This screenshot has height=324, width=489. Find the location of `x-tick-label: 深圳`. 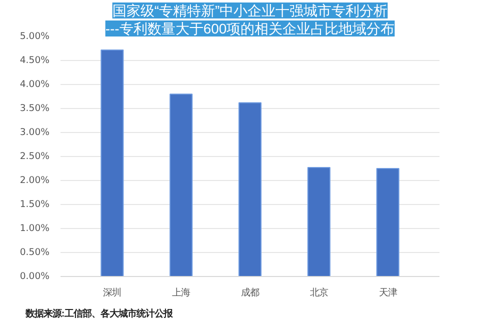

x-tick-label: 深圳 is located at coordinates (112, 293).